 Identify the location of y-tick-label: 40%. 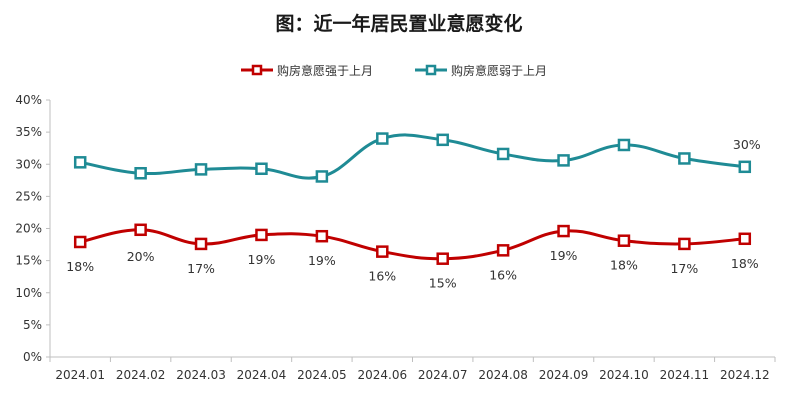
(28, 100).